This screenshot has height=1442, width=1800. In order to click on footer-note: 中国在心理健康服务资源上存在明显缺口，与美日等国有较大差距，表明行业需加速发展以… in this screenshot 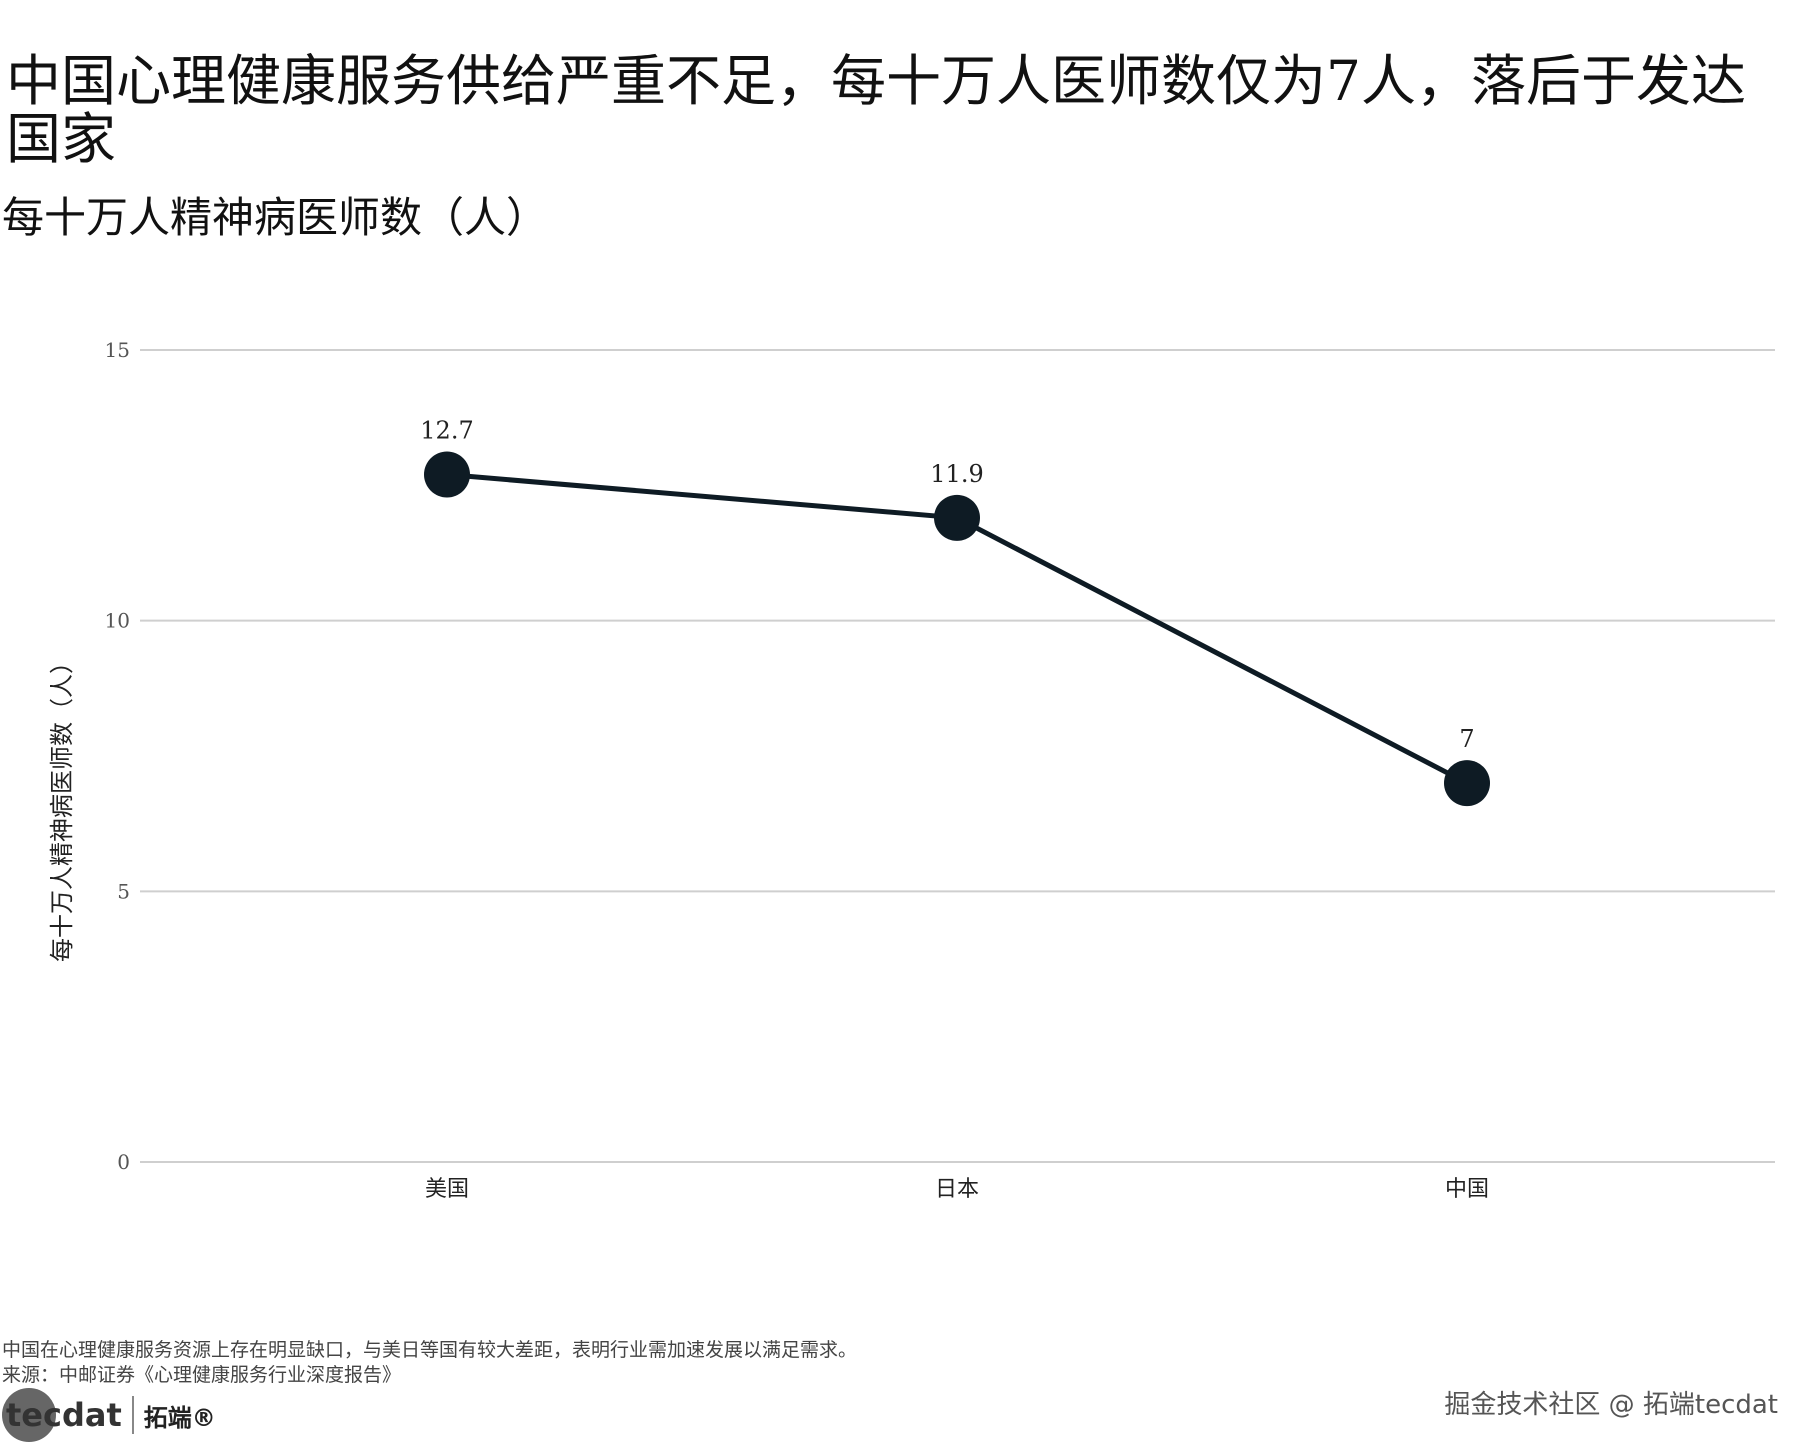, I will do `click(430, 1350)`.